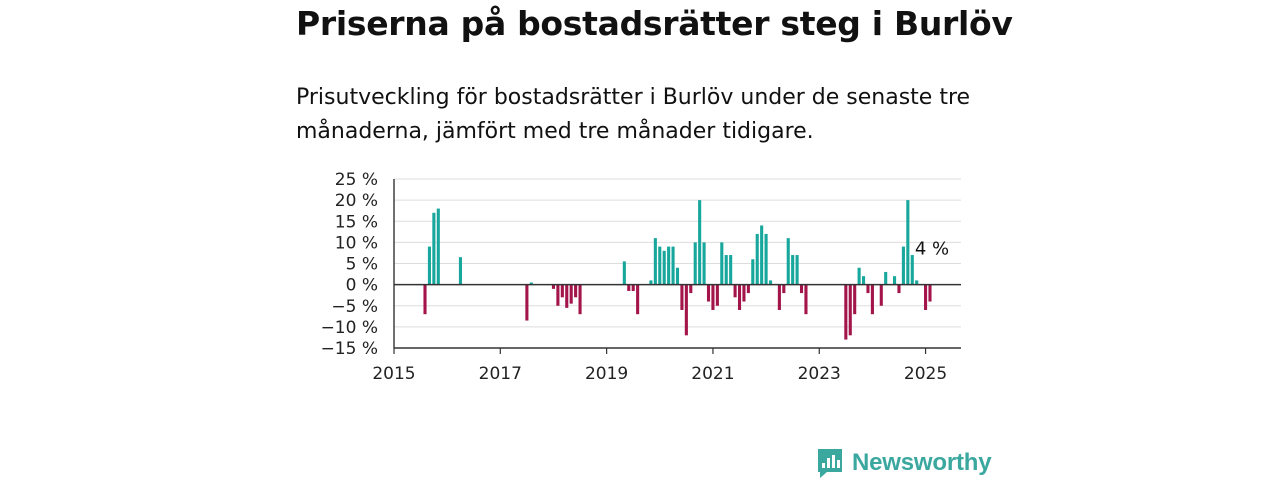  What do you see at coordinates (500, 374) in the screenshot?
I see `x-tick-label: 2017` at bounding box center [500, 374].